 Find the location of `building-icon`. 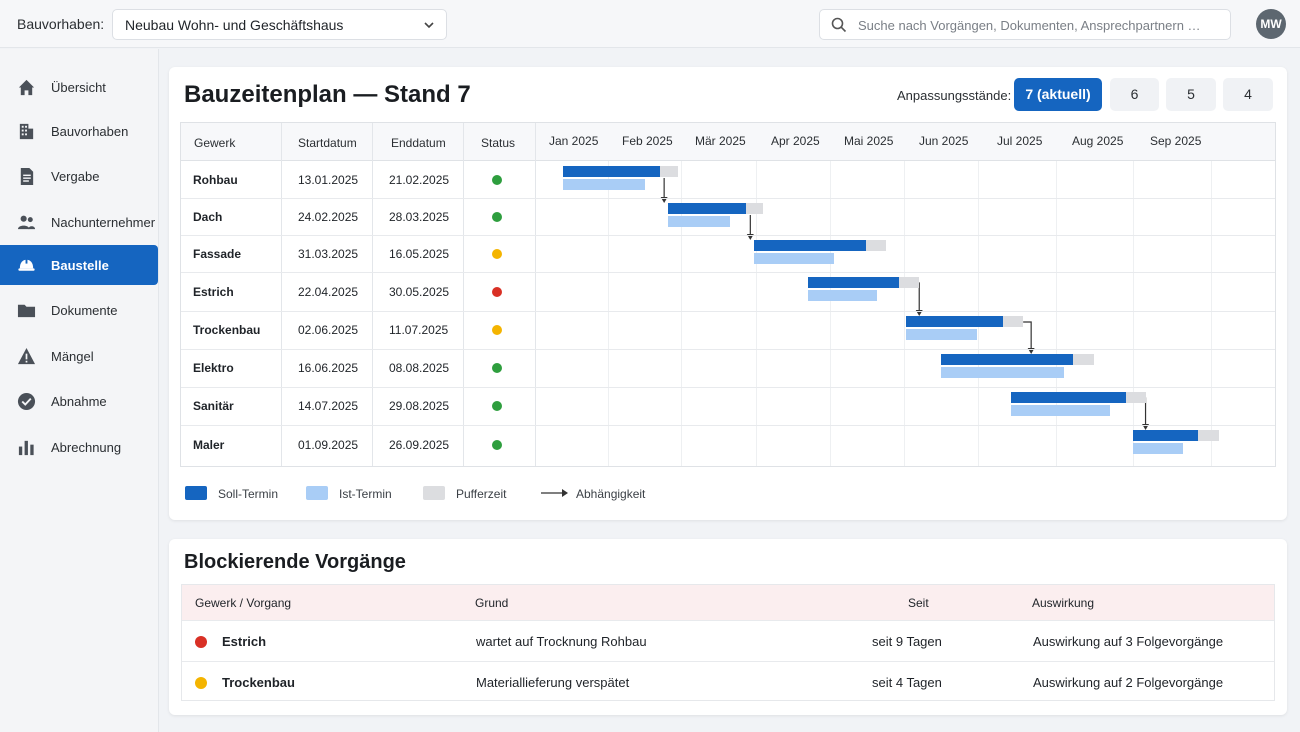

building-icon is located at coordinates (26, 131).